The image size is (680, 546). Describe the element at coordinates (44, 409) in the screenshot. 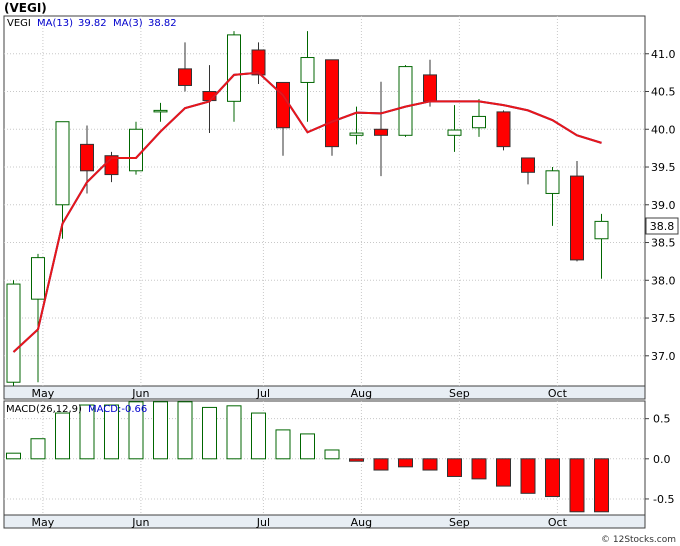

I see `macd-legend-label: MACD(26,12,9)` at that location.